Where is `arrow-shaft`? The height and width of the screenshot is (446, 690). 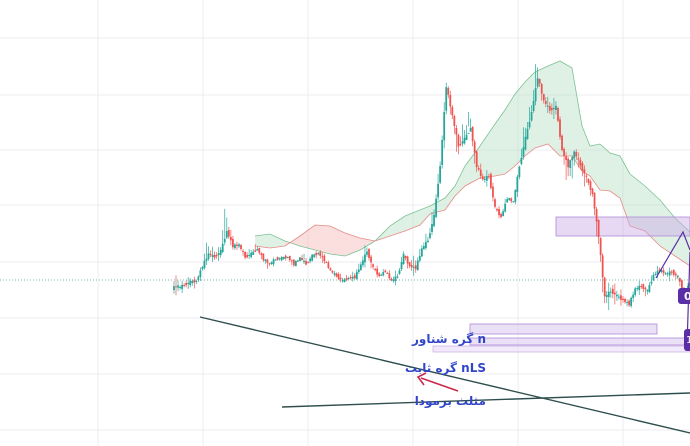 arrow-shaft is located at coordinates (439, 384).